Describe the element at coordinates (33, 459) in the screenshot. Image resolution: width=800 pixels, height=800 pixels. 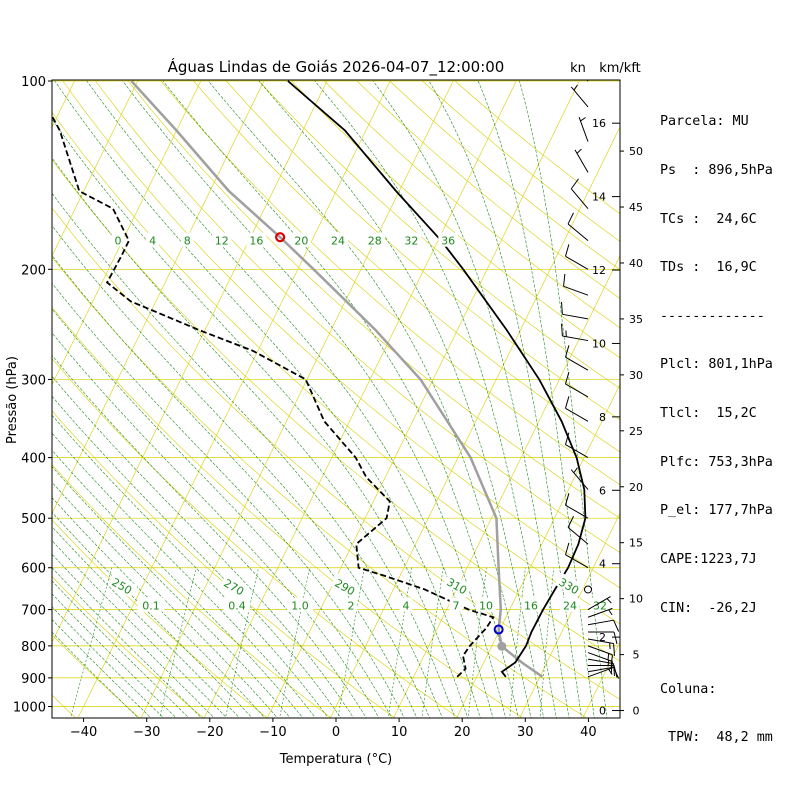
I see `y-tick-label: 400` at that location.